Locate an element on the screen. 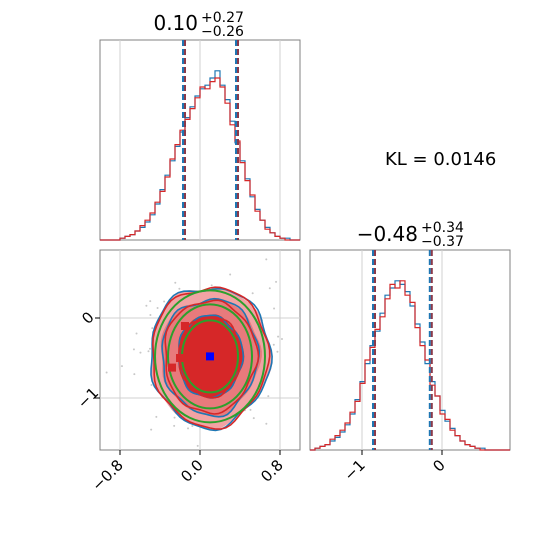 This screenshot has height=550, width=550. marginal-x-title: 0.10 is located at coordinates (175, 23).